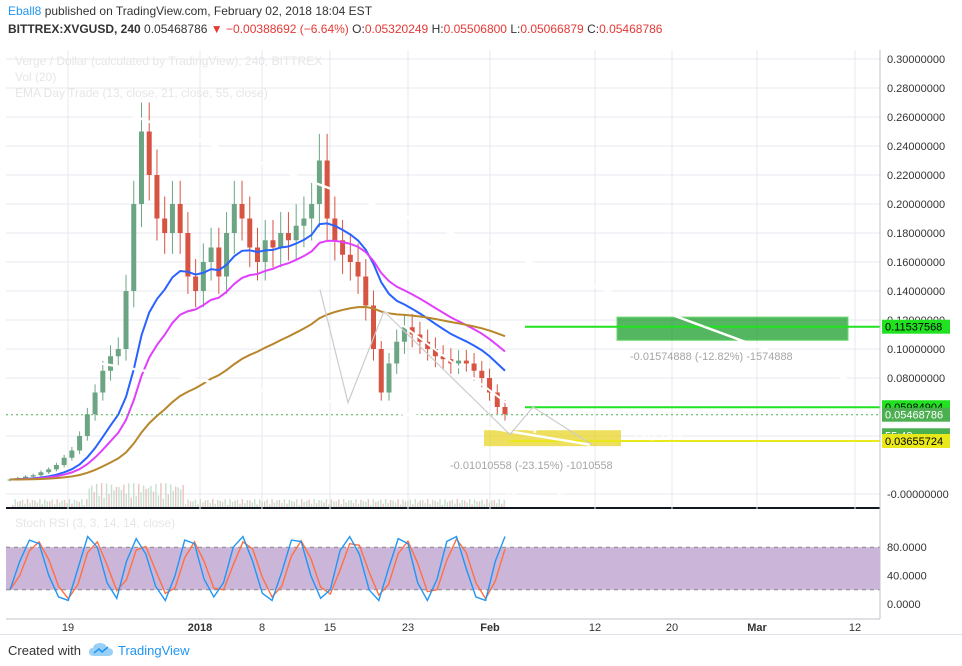 This screenshot has width=962, height=666. What do you see at coordinates (437, 29) in the screenshot?
I see `high-label: H:` at bounding box center [437, 29].